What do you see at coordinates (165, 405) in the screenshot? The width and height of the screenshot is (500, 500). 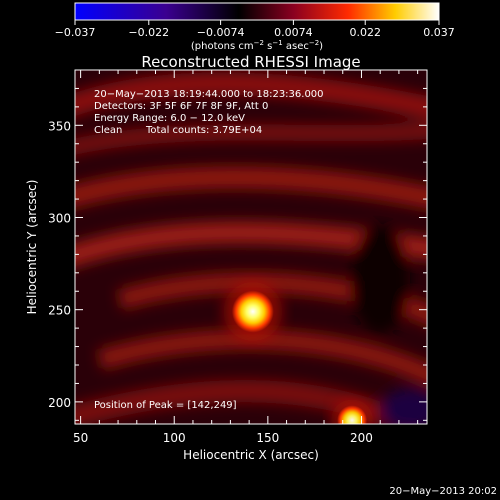 I see `annotation-peak-position: Position of Peak = [142,249]` at bounding box center [165, 405].